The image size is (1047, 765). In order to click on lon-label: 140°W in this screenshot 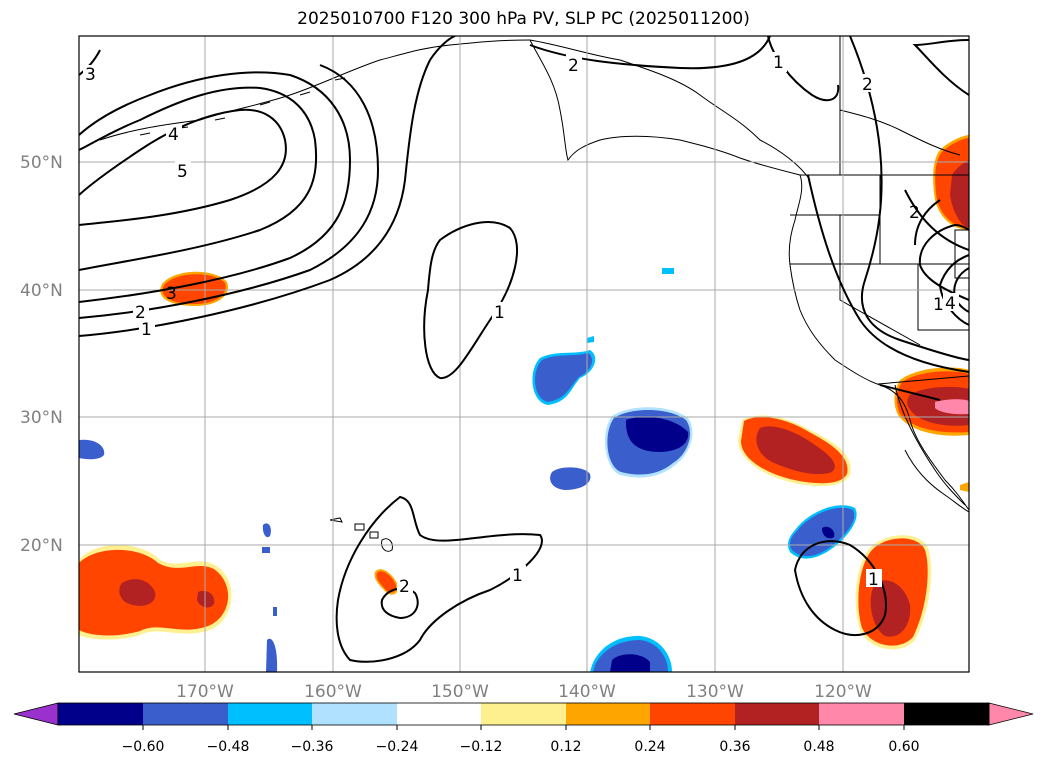, I will do `click(587, 692)`.